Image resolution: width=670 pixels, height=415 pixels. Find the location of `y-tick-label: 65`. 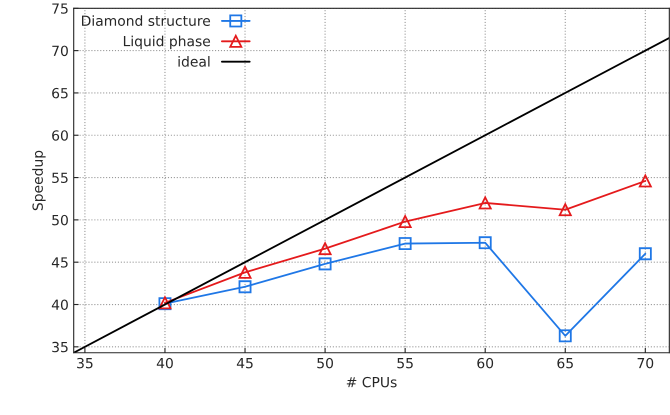

y-tick-label: 65 is located at coordinates (60, 93).